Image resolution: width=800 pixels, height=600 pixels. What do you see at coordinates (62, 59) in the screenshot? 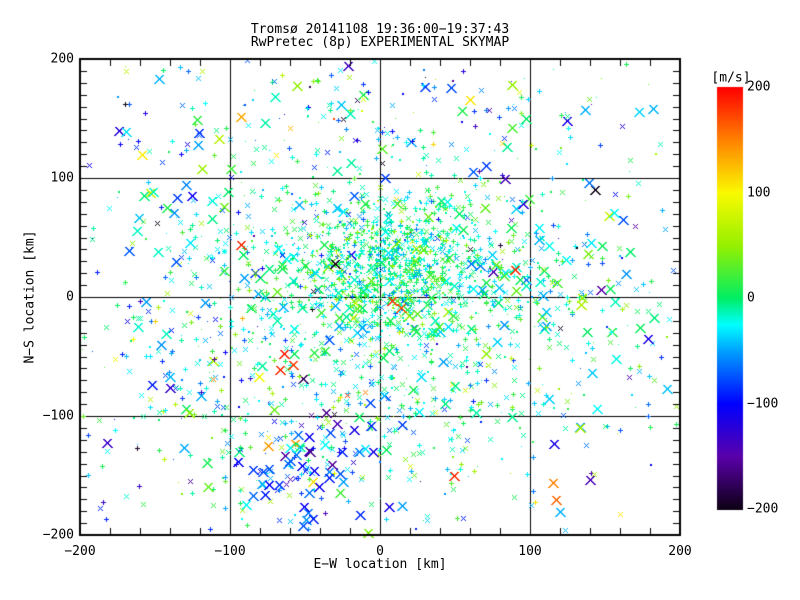
I see `y-tick-label: 200` at bounding box center [62, 59].